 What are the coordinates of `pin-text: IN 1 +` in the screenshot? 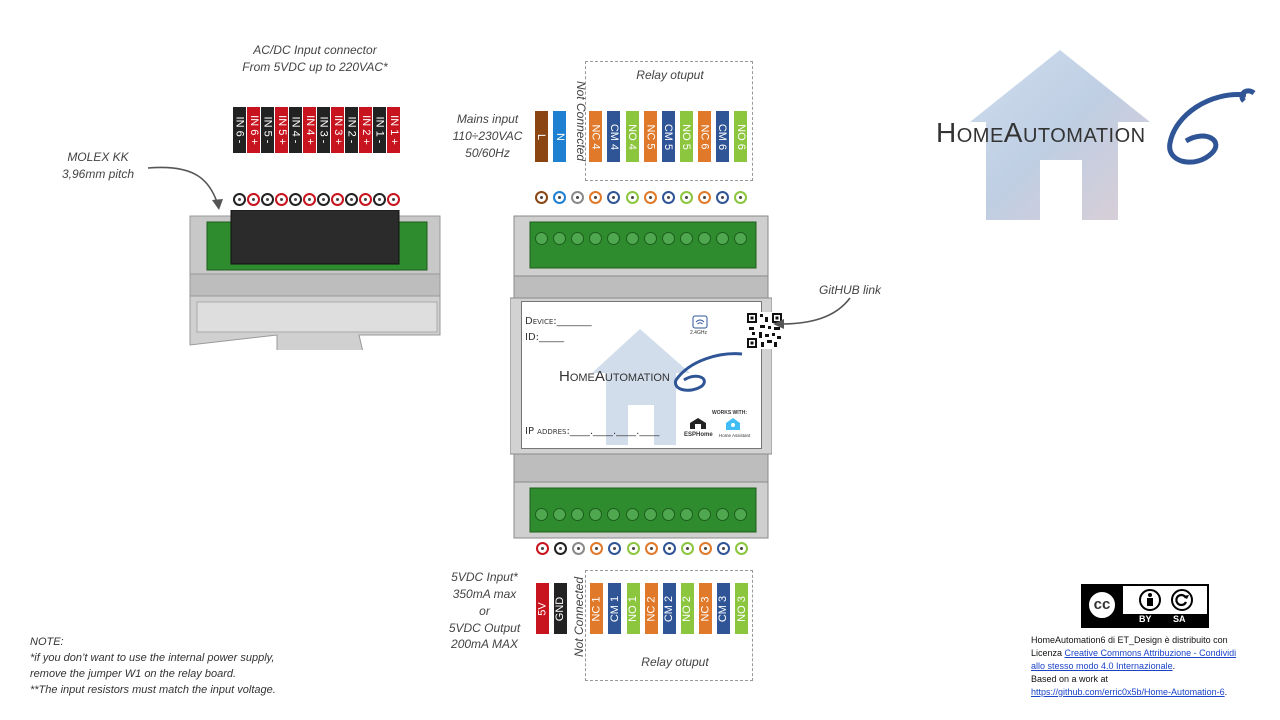 It's located at (394, 130).